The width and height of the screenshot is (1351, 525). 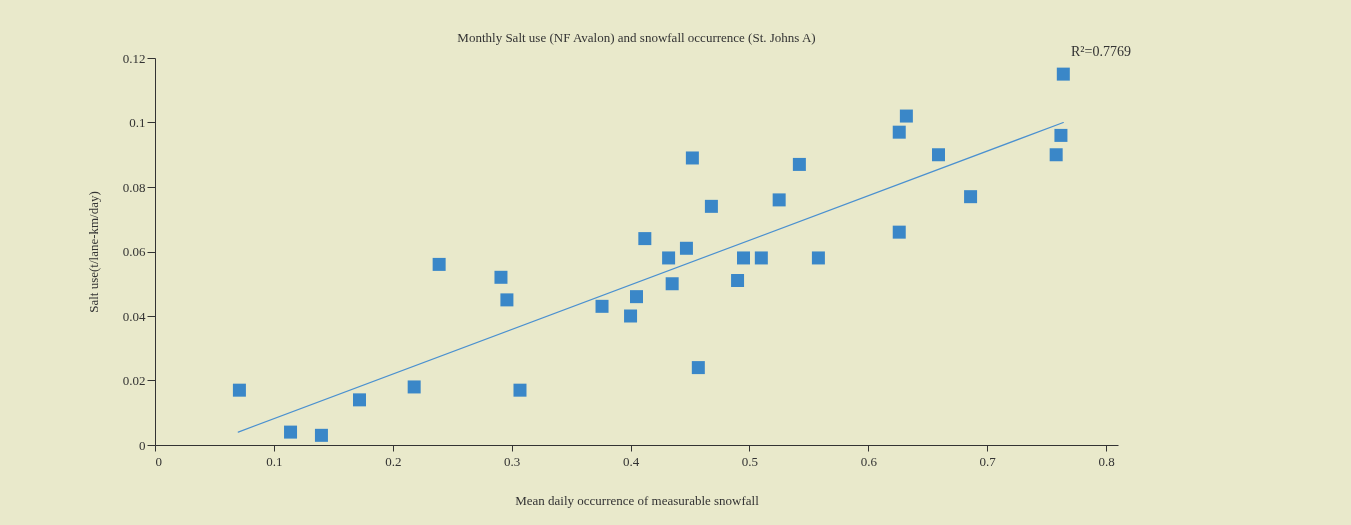 What do you see at coordinates (750, 461) in the screenshot?
I see `x-tick-label: 0.5` at bounding box center [750, 461].